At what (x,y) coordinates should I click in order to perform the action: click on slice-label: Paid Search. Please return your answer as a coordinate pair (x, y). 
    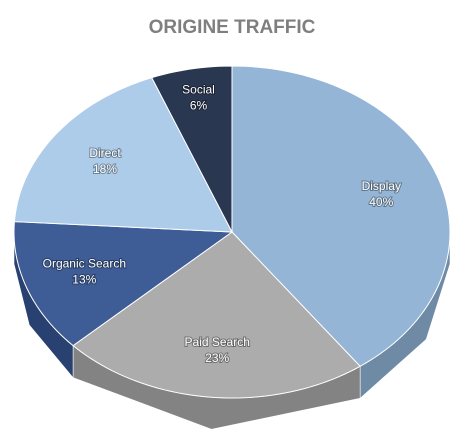
    Looking at the image, I should click on (217, 342).